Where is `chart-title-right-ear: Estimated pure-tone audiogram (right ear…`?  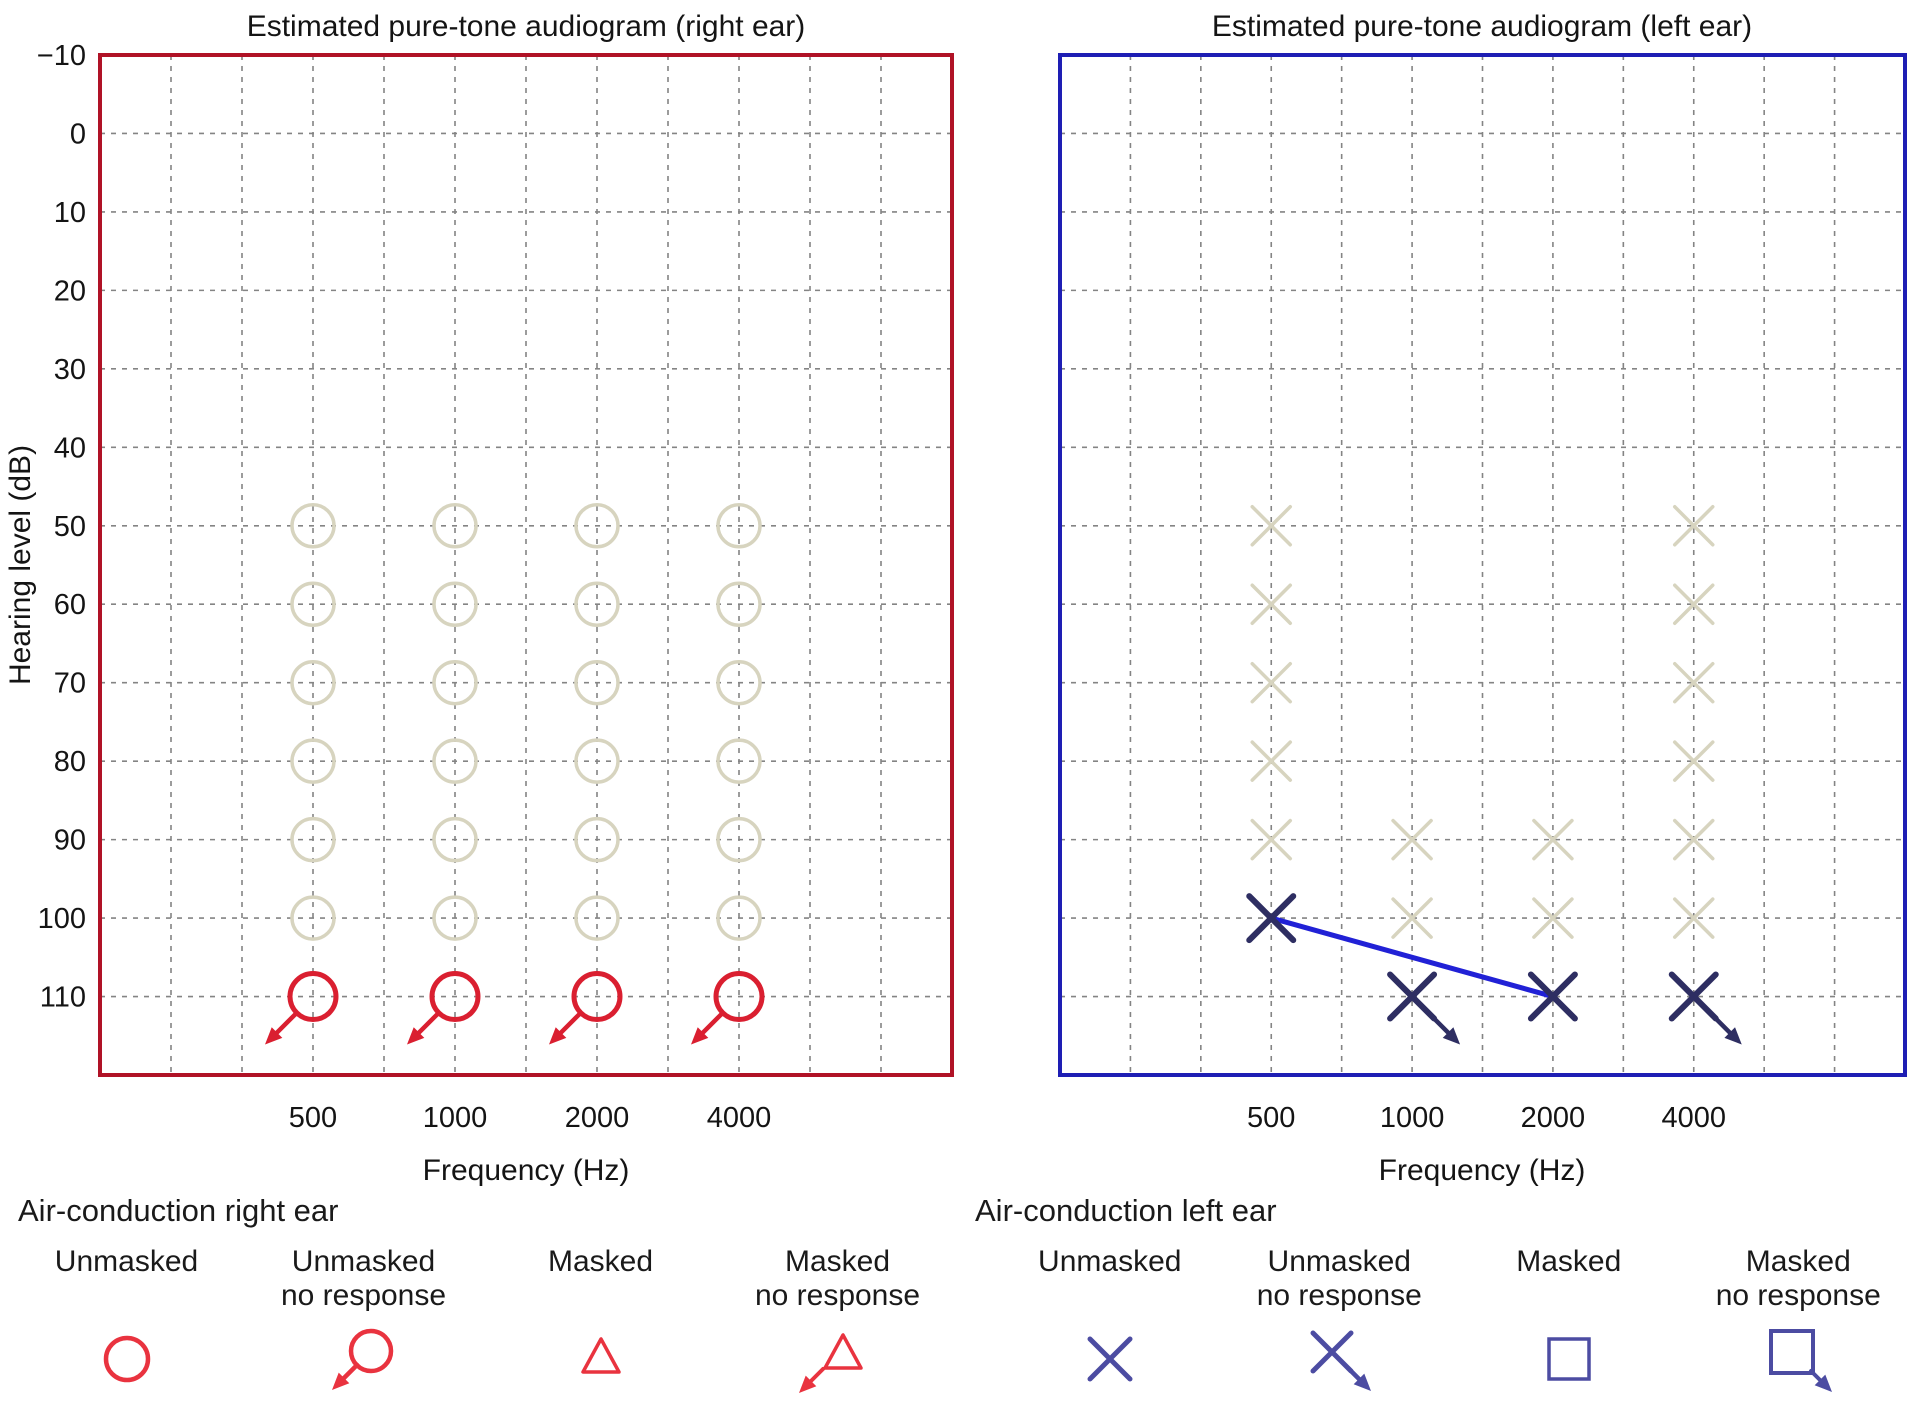
chart-title-right-ear: Estimated pure-tone audiogram (right ear… is located at coordinates (526, 26).